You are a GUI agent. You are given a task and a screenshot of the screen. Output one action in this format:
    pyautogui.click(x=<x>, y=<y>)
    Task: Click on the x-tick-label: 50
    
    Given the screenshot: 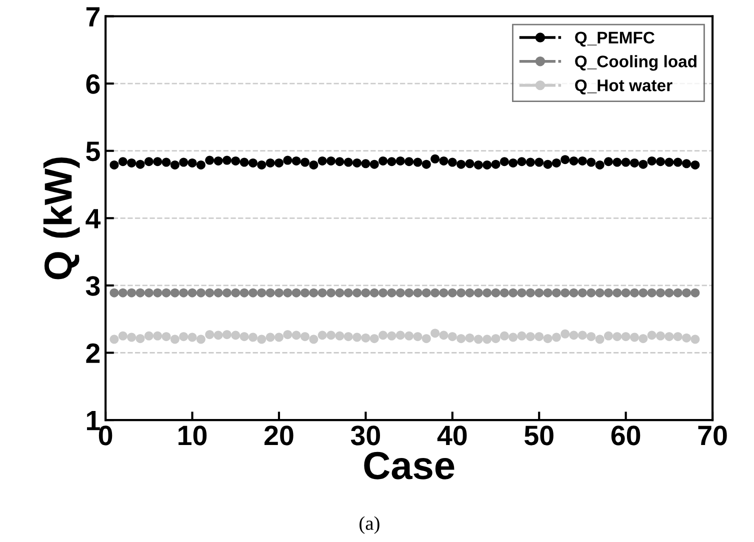 What is the action you would take?
    pyautogui.click(x=539, y=436)
    